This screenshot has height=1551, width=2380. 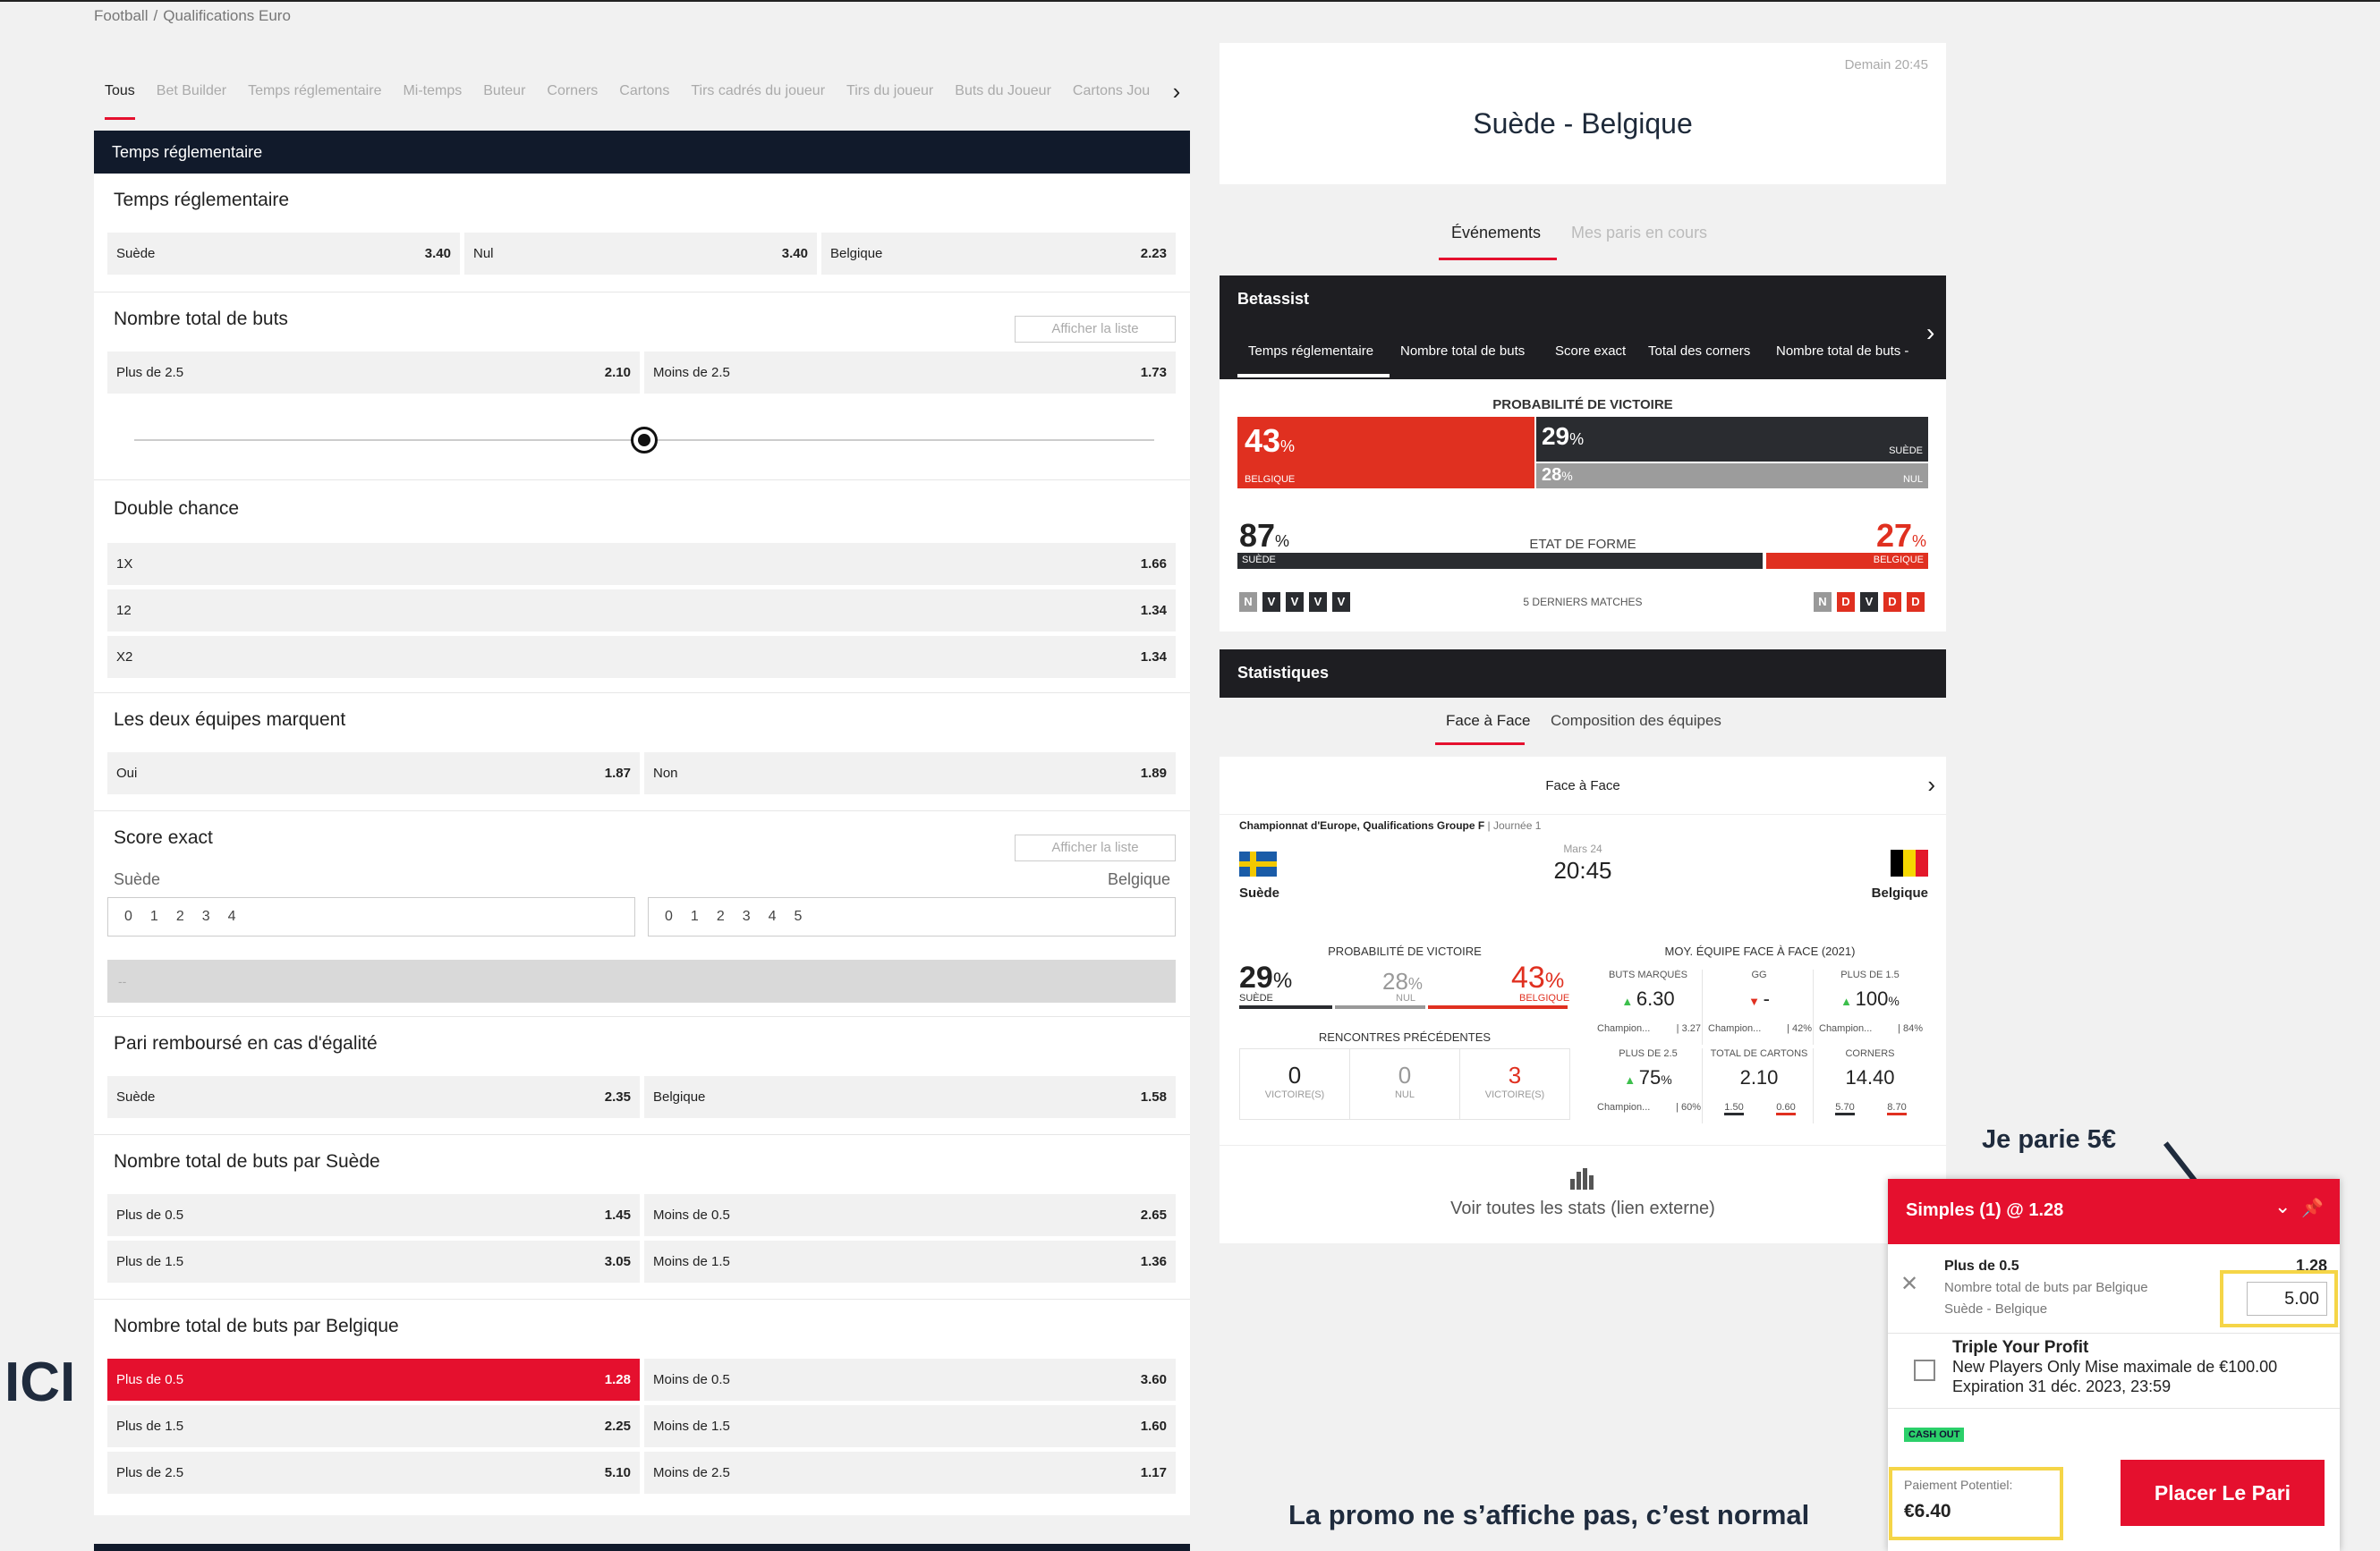 I want to click on bet-slip-header: Simples (1) @ 1.28 ⌄ 📌, so click(x=2114, y=1212).